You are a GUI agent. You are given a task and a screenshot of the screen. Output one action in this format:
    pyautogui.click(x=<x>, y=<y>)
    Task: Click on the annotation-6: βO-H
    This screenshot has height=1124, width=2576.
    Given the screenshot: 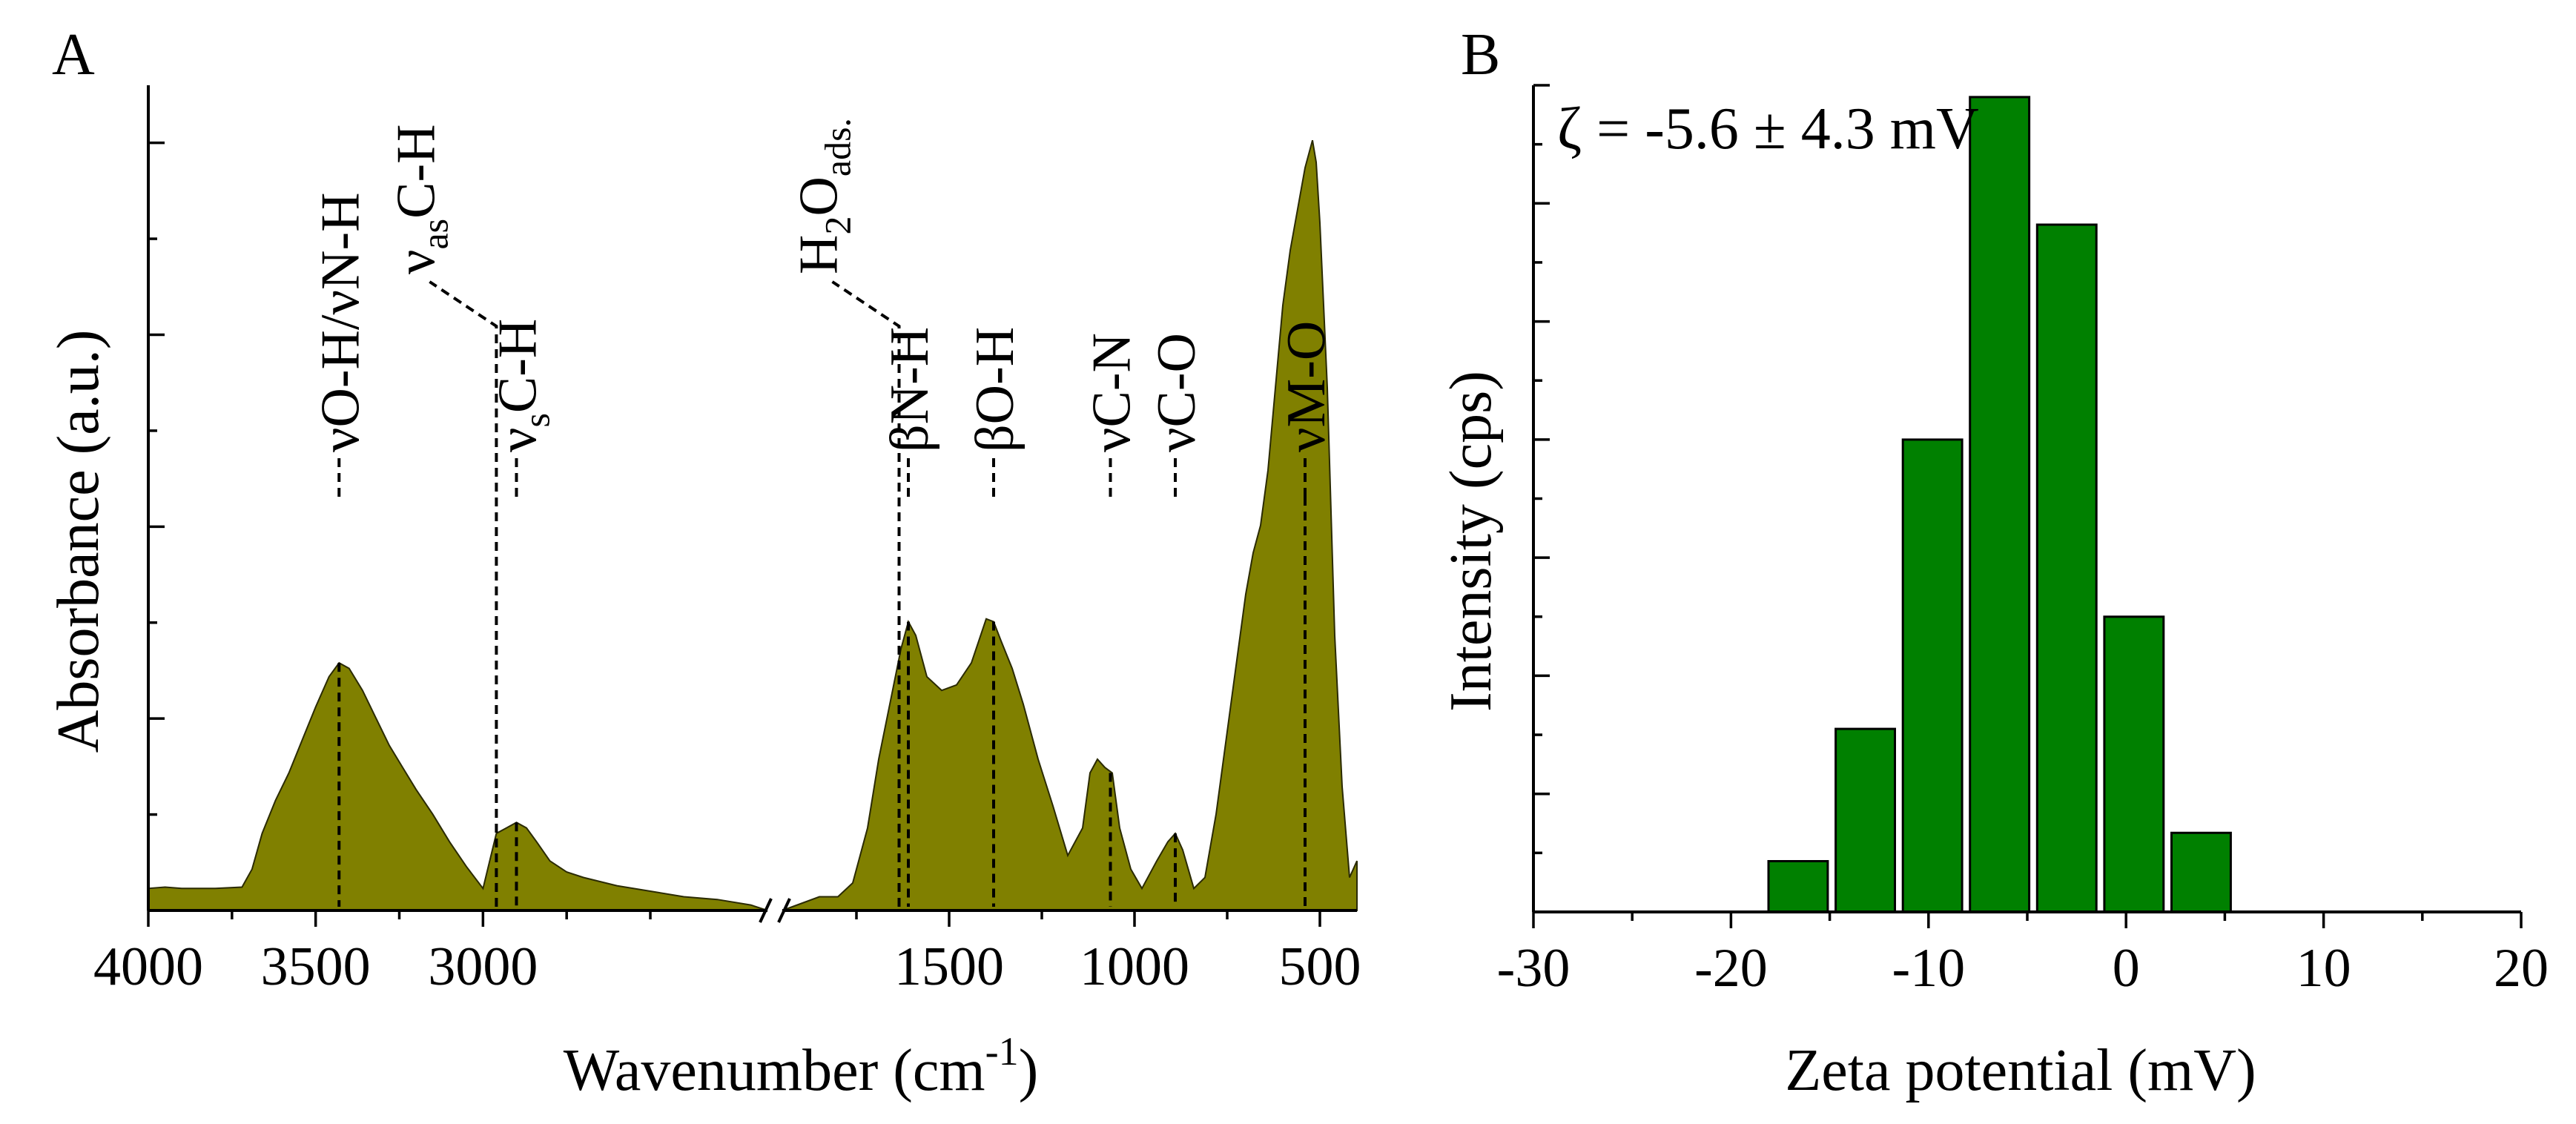 What is the action you would take?
    pyautogui.click(x=995, y=617)
    